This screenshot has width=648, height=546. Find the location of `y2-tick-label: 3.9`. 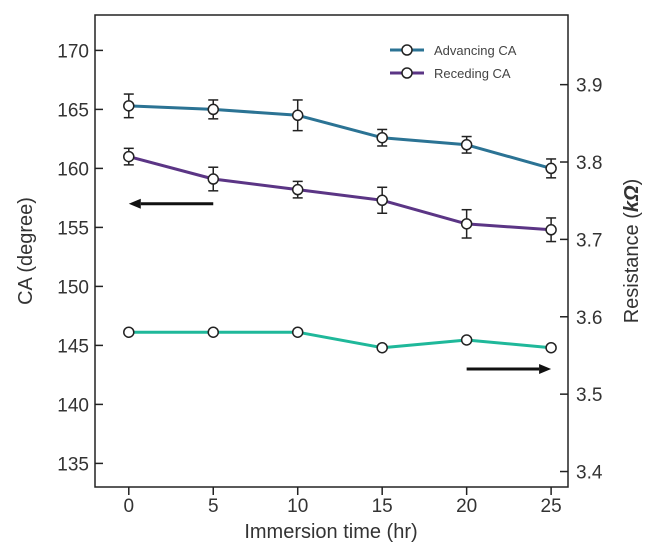

y2-tick-label: 3.9 is located at coordinates (589, 86).